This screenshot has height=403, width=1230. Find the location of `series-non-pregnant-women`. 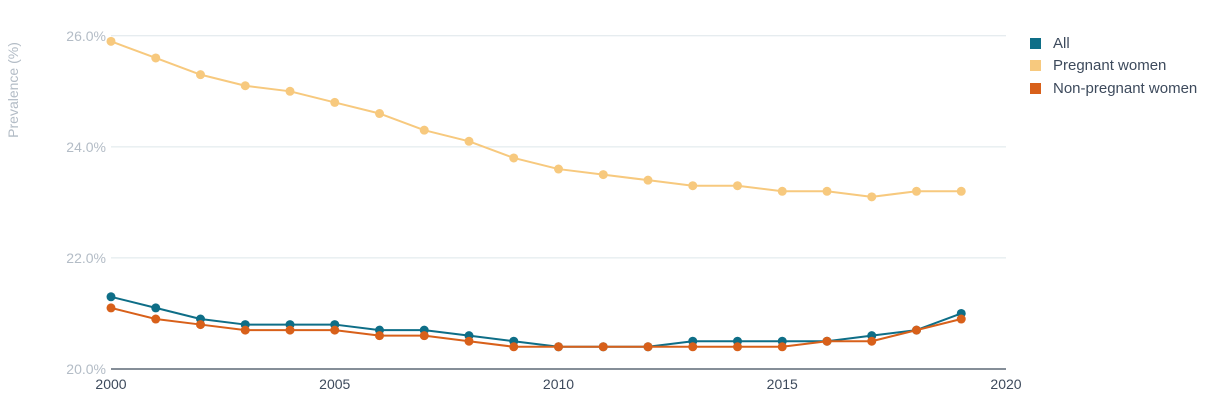

series-non-pregnant-women is located at coordinates (536, 327).